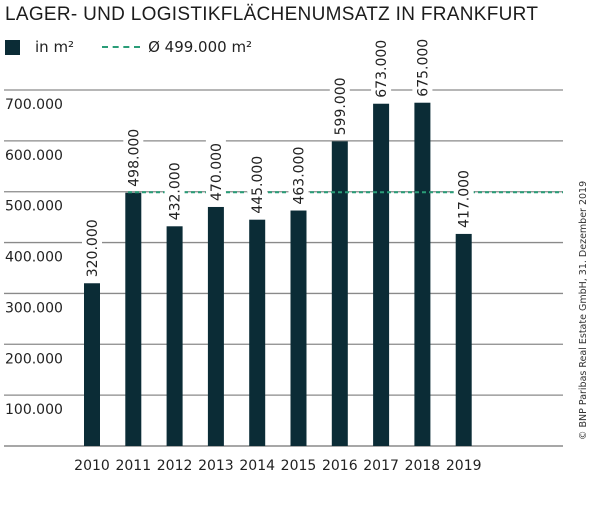 Image resolution: width=600 pixels, height=514 pixels. I want to click on bar-2017, so click(381, 274).